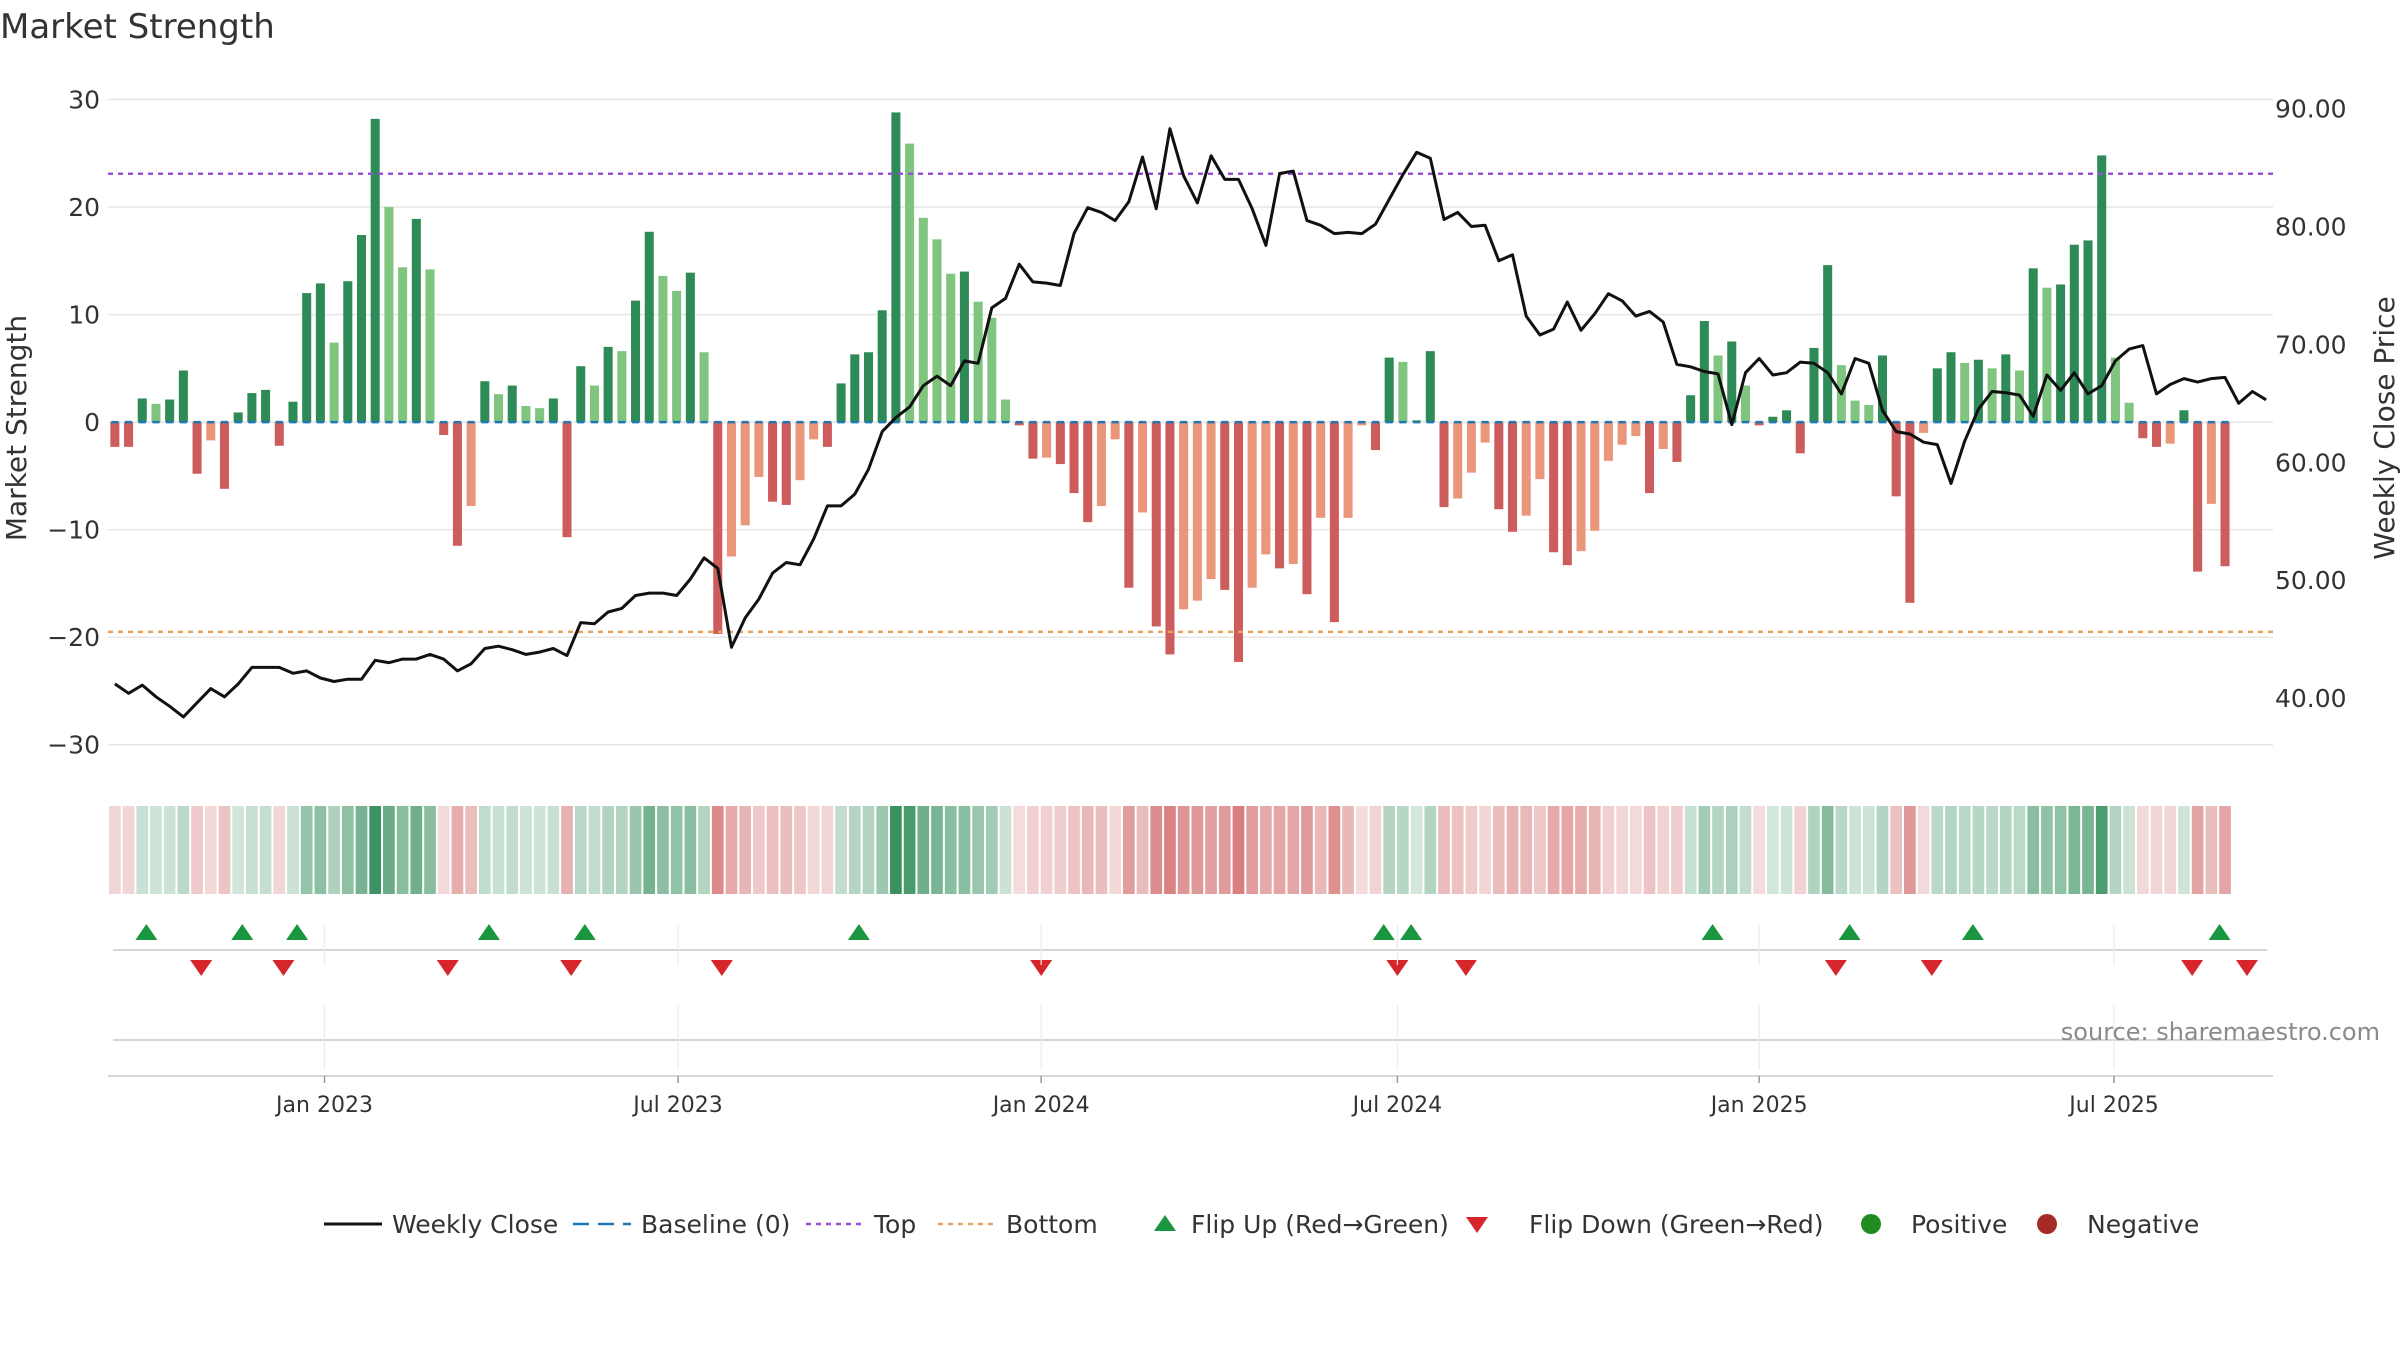  Describe the element at coordinates (1397, 1105) in the screenshot. I see `x-tick-label: Jul 2024` at that location.